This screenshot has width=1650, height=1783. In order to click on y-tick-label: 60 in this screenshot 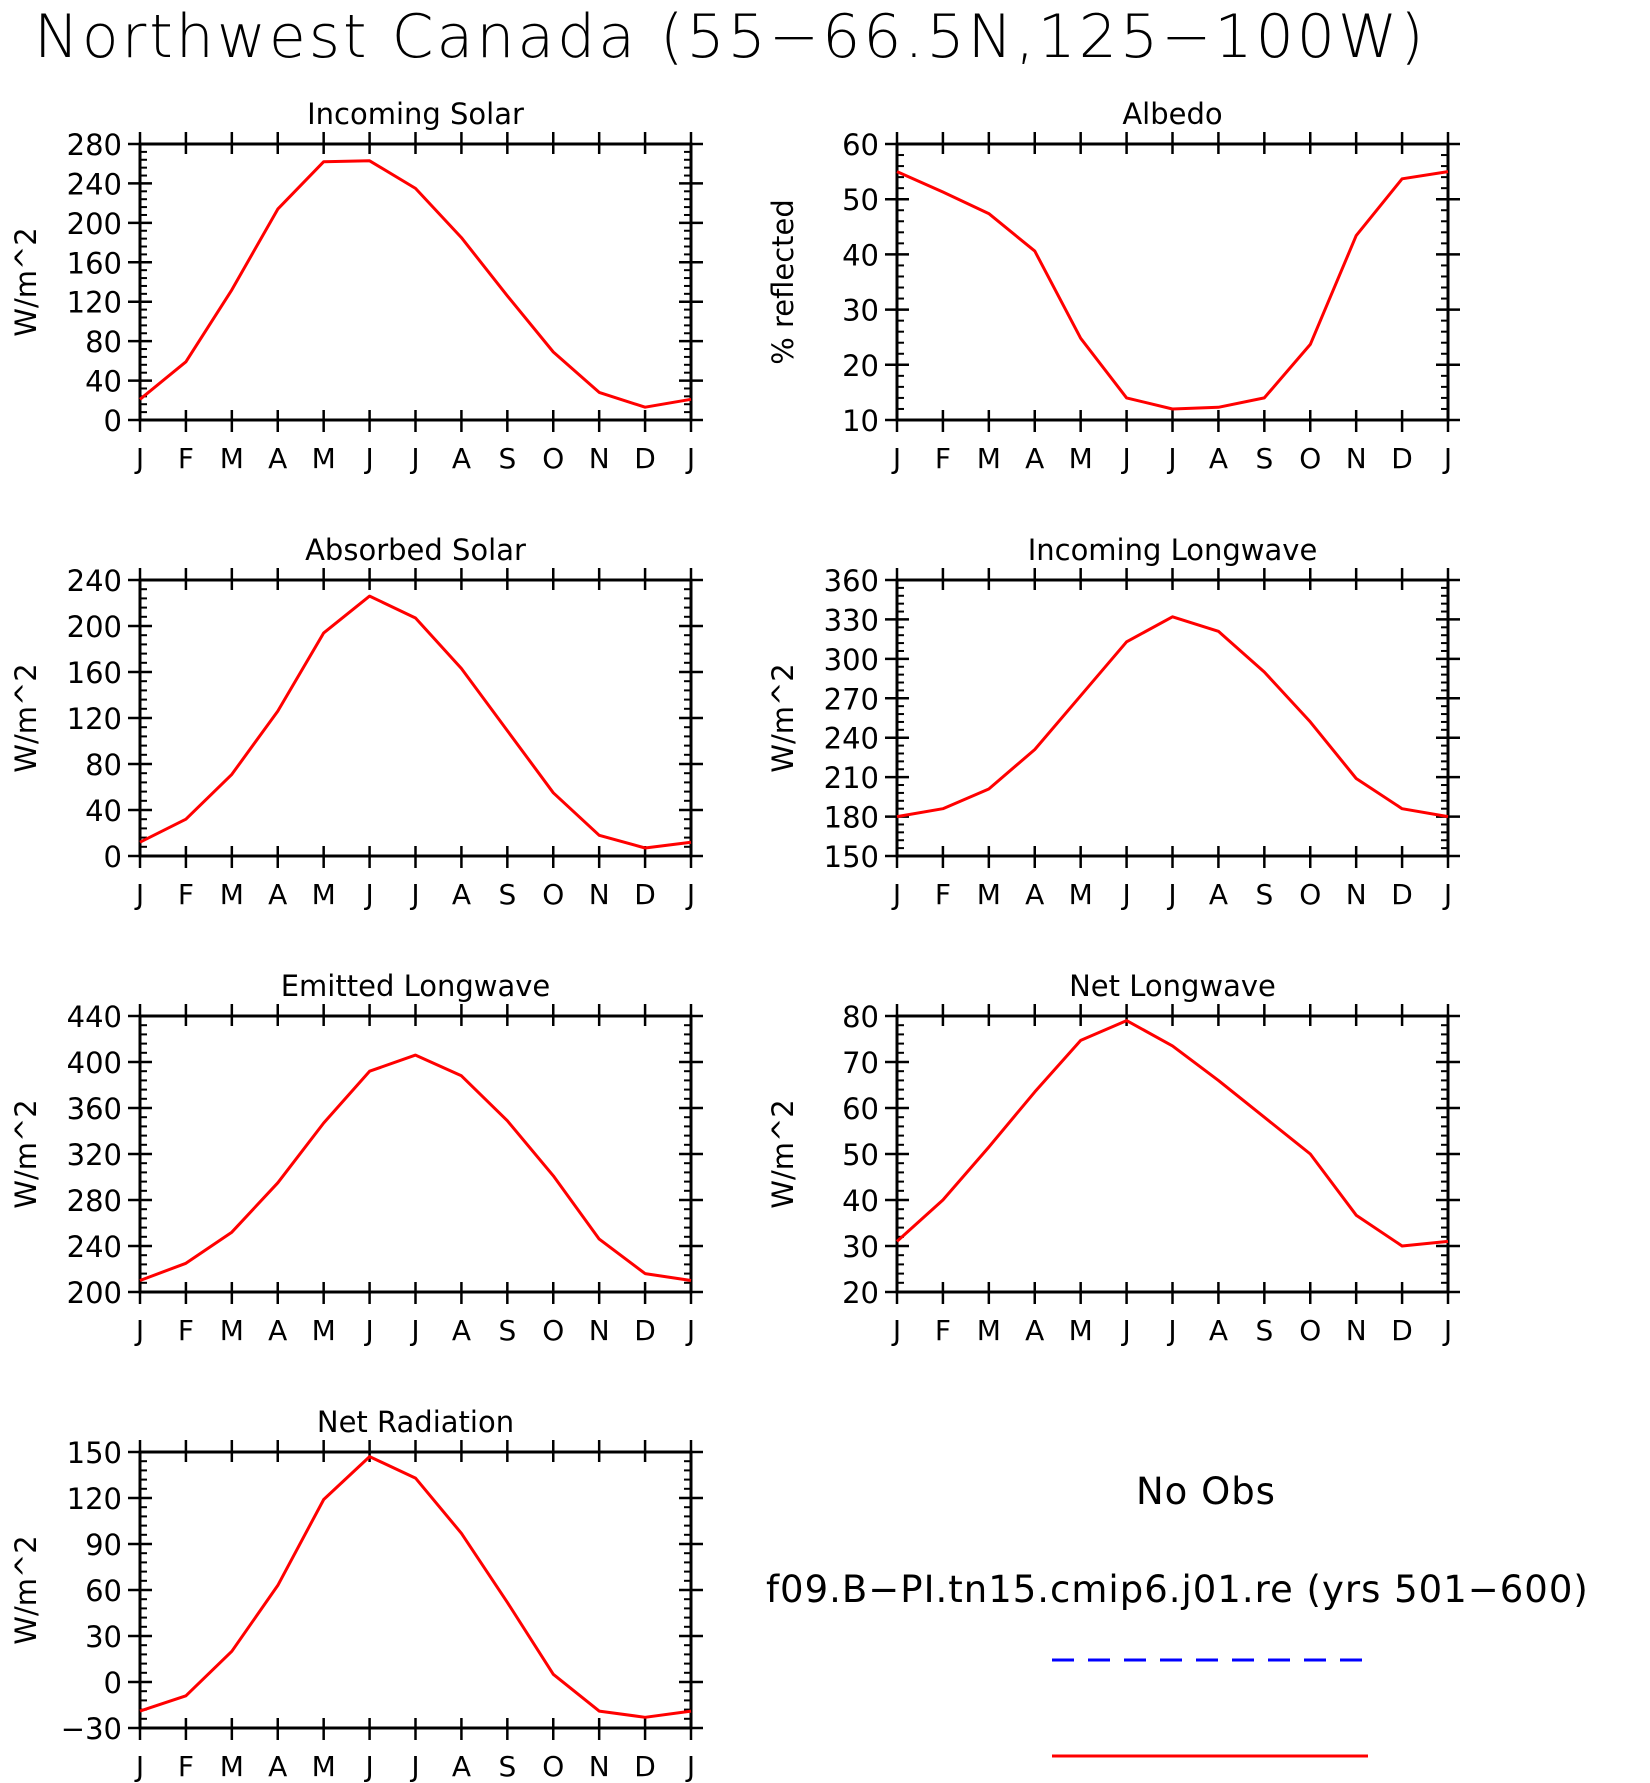, I will do `click(103, 1591)`.